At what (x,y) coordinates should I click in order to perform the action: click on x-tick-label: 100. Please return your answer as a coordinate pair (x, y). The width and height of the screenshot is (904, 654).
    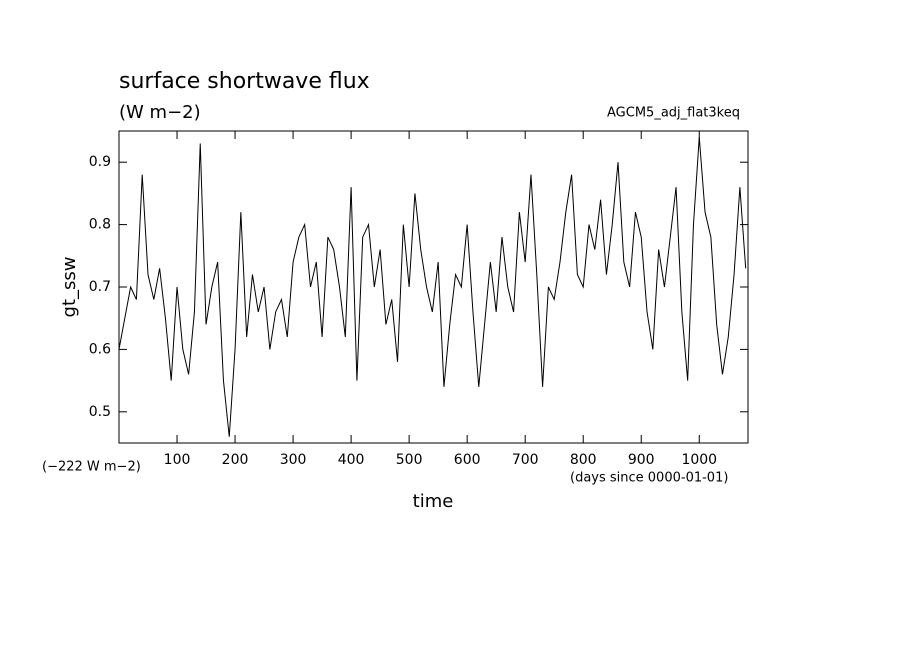
    Looking at the image, I should click on (177, 460).